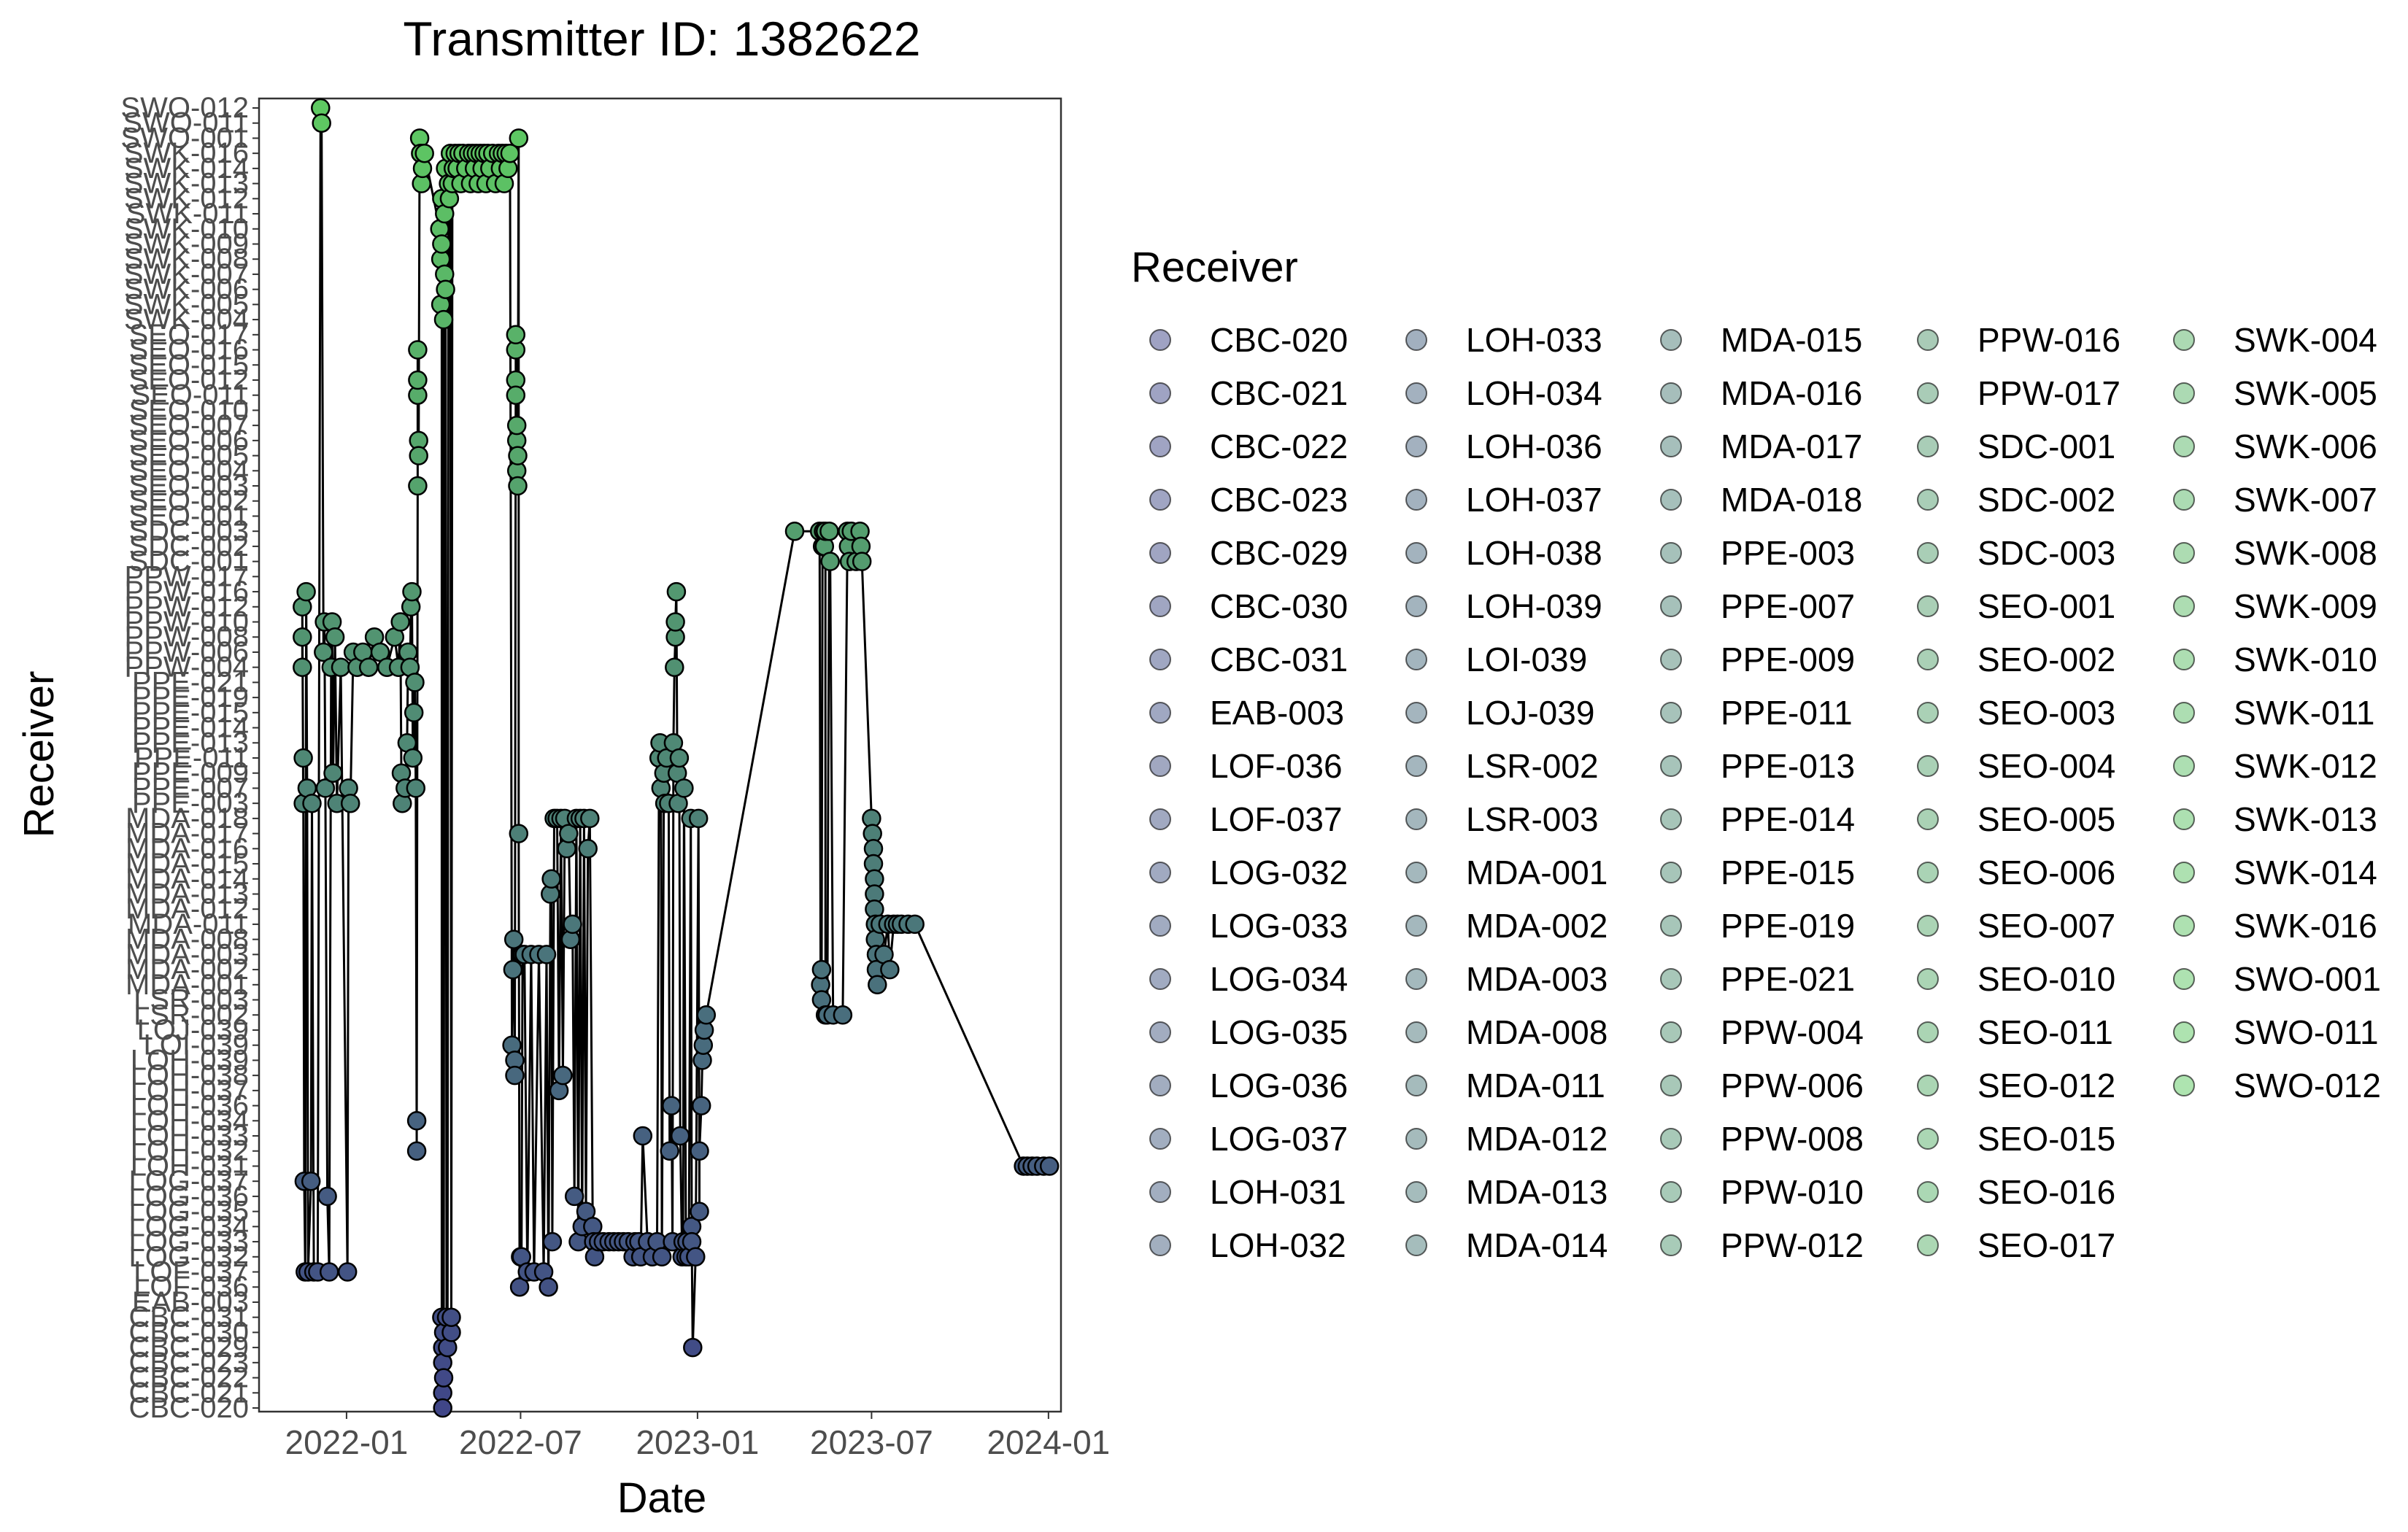 This screenshot has height=1532, width=2408. I want to click on legend-label: SWK-010, so click(2305, 659).